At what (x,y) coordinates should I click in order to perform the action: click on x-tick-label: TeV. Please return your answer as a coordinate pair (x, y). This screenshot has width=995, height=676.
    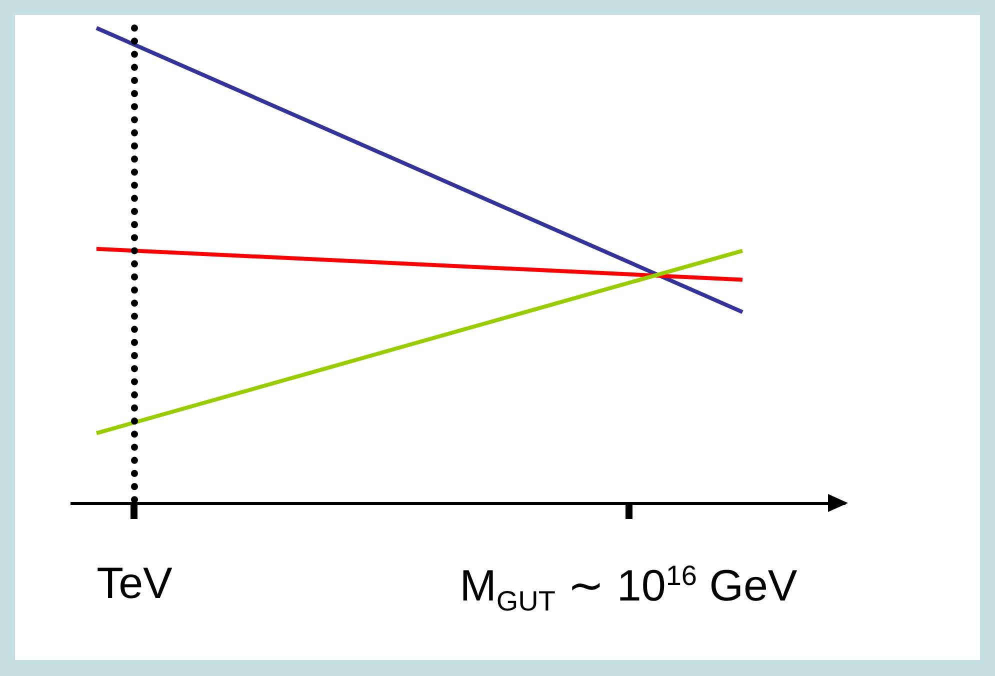
    Looking at the image, I should click on (134, 583).